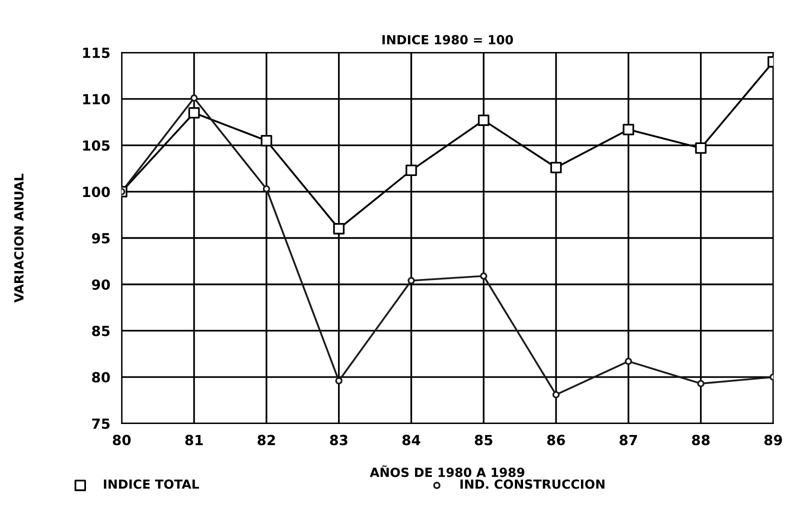 This screenshot has height=526, width=785. Describe the element at coordinates (151, 484) in the screenshot. I see `legend-label: INDICE TOTAL` at that location.